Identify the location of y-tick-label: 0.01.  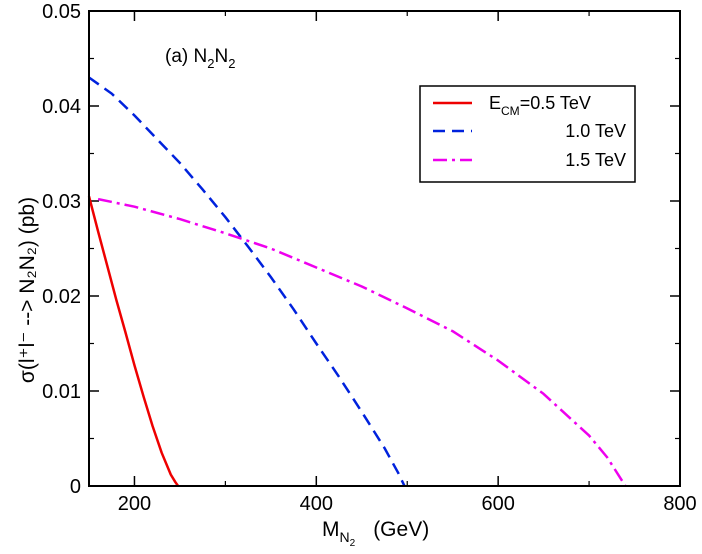
(61, 392).